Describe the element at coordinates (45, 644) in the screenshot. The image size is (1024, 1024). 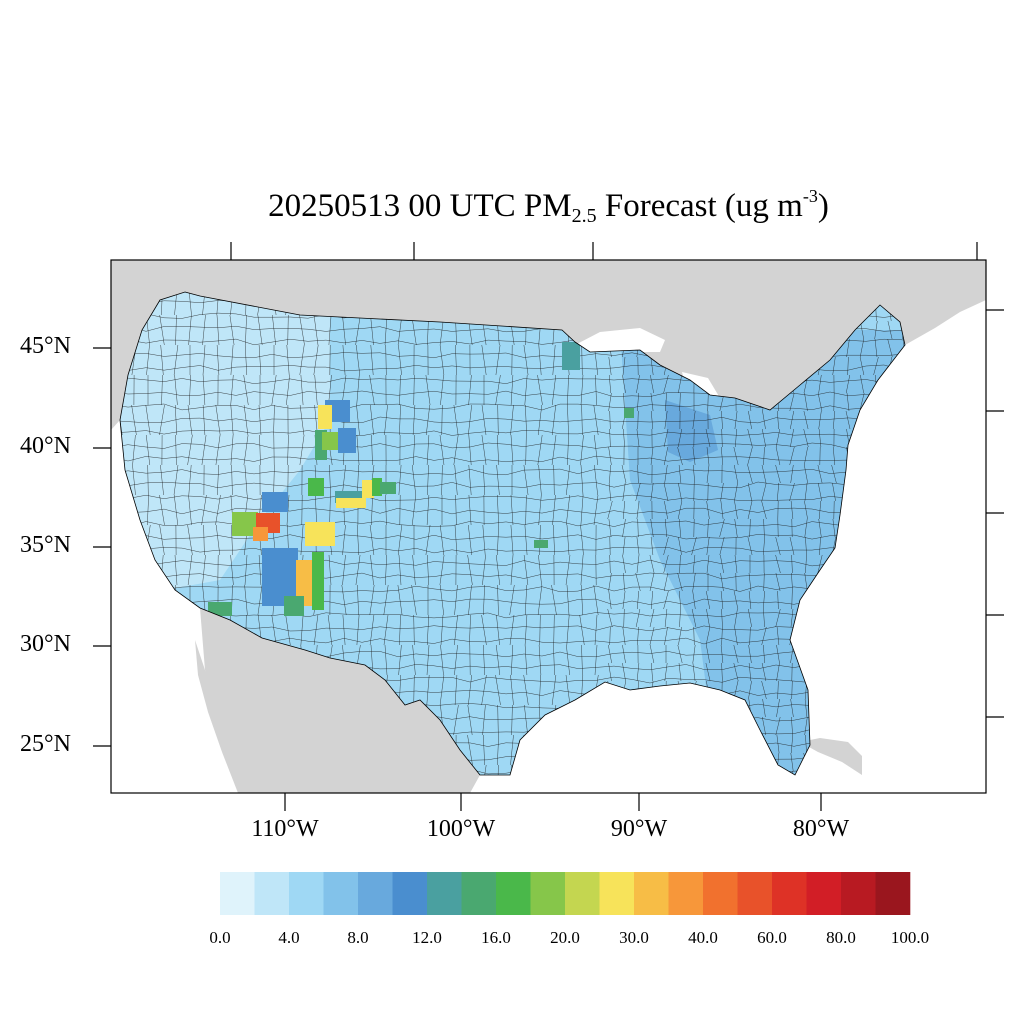
I see `lat-label-30: 30°N` at that location.